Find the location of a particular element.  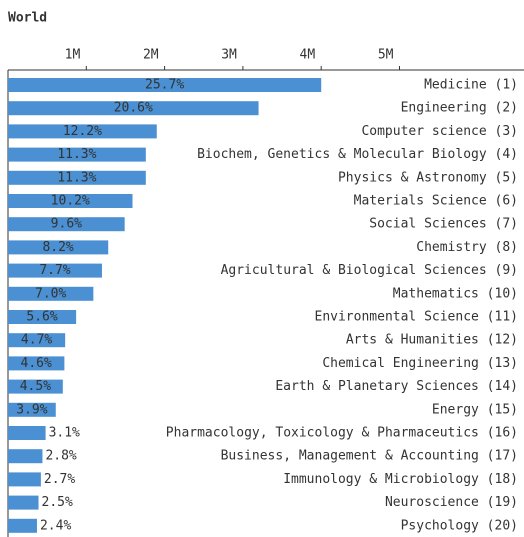

category-label: Agricultural & Biological Sciences (9) is located at coordinates (369, 270).